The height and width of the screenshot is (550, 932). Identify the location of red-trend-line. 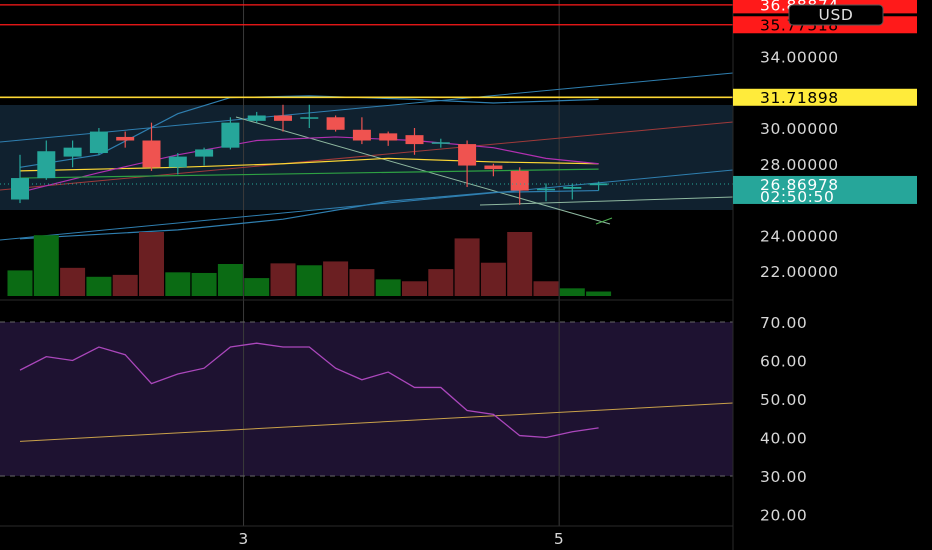
(366, 156).